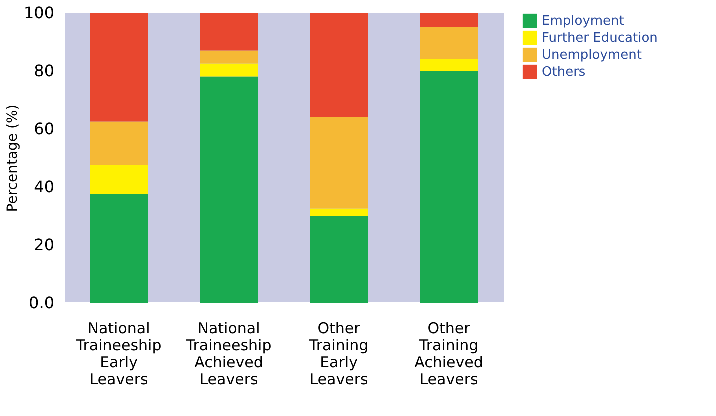  Describe the element at coordinates (449, 354) in the screenshot. I see `x-tick-label: Other Training Achieved Leavers` at that location.